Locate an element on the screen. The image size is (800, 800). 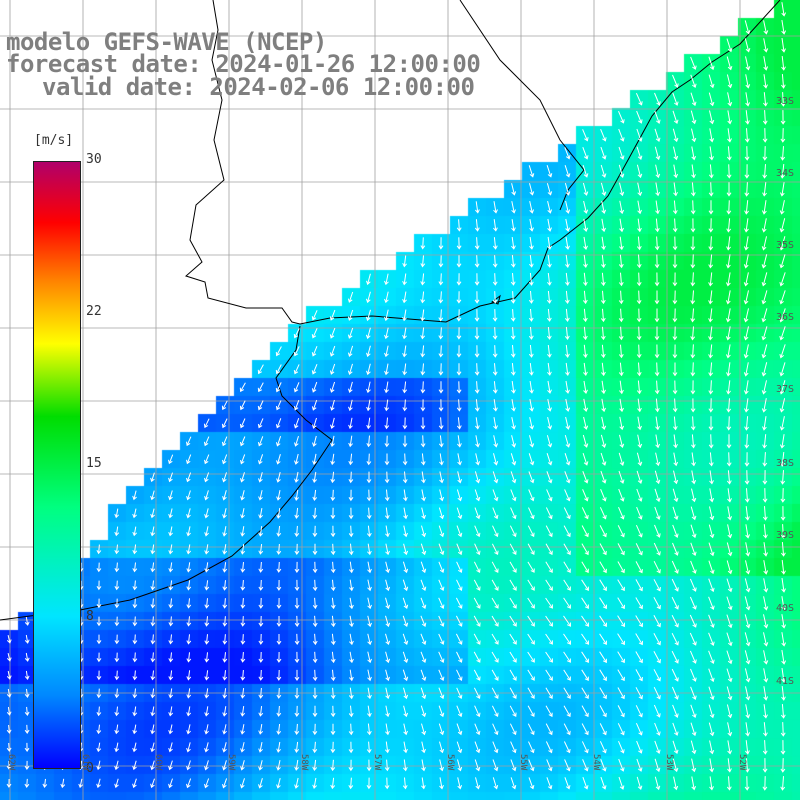
lat-label: 37S is located at coordinates (784, 389).